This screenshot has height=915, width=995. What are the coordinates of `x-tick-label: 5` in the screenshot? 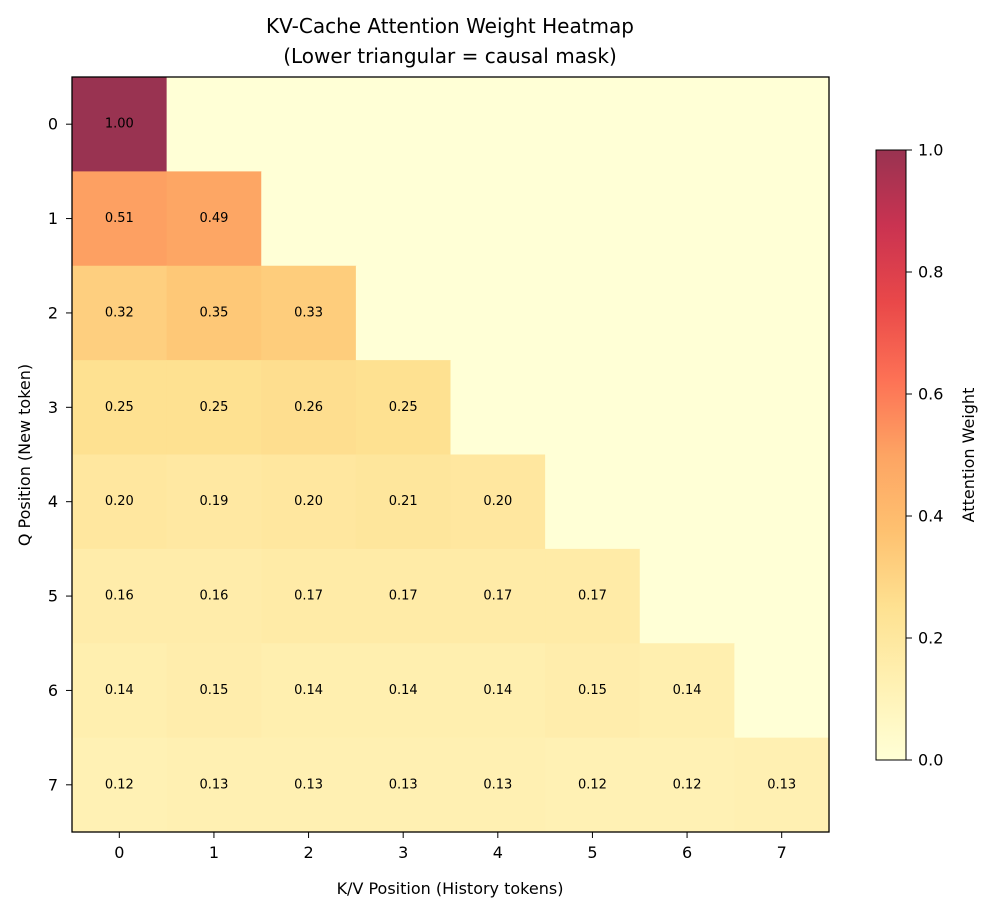 It's located at (592, 852).